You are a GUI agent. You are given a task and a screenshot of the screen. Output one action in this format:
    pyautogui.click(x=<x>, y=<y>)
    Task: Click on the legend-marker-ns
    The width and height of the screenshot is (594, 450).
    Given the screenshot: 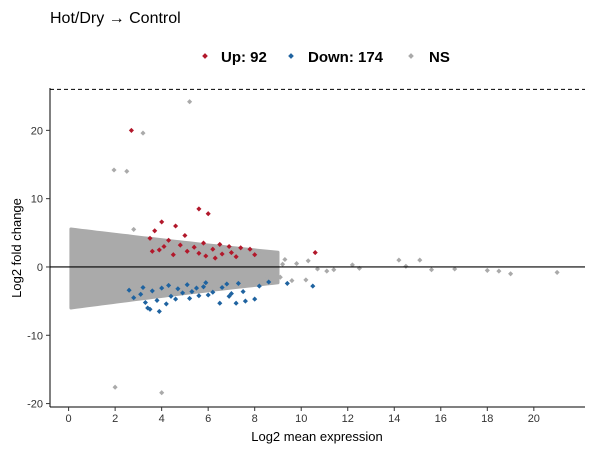 What is the action you would take?
    pyautogui.click(x=411, y=56)
    